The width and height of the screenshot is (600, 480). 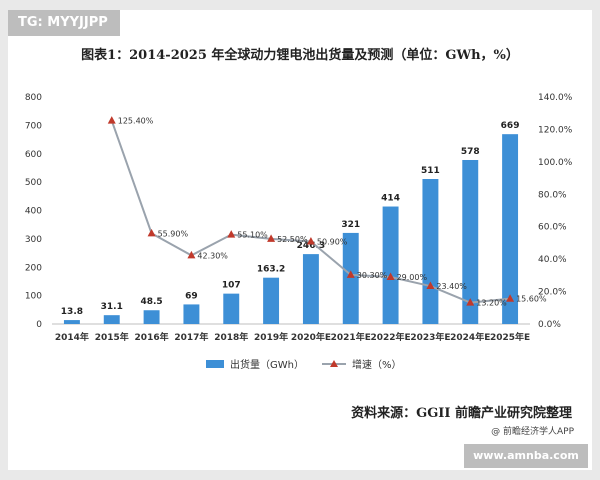 What do you see at coordinates (152, 337) in the screenshot?
I see `x-axis-tick-label: 2016年` at bounding box center [152, 337].